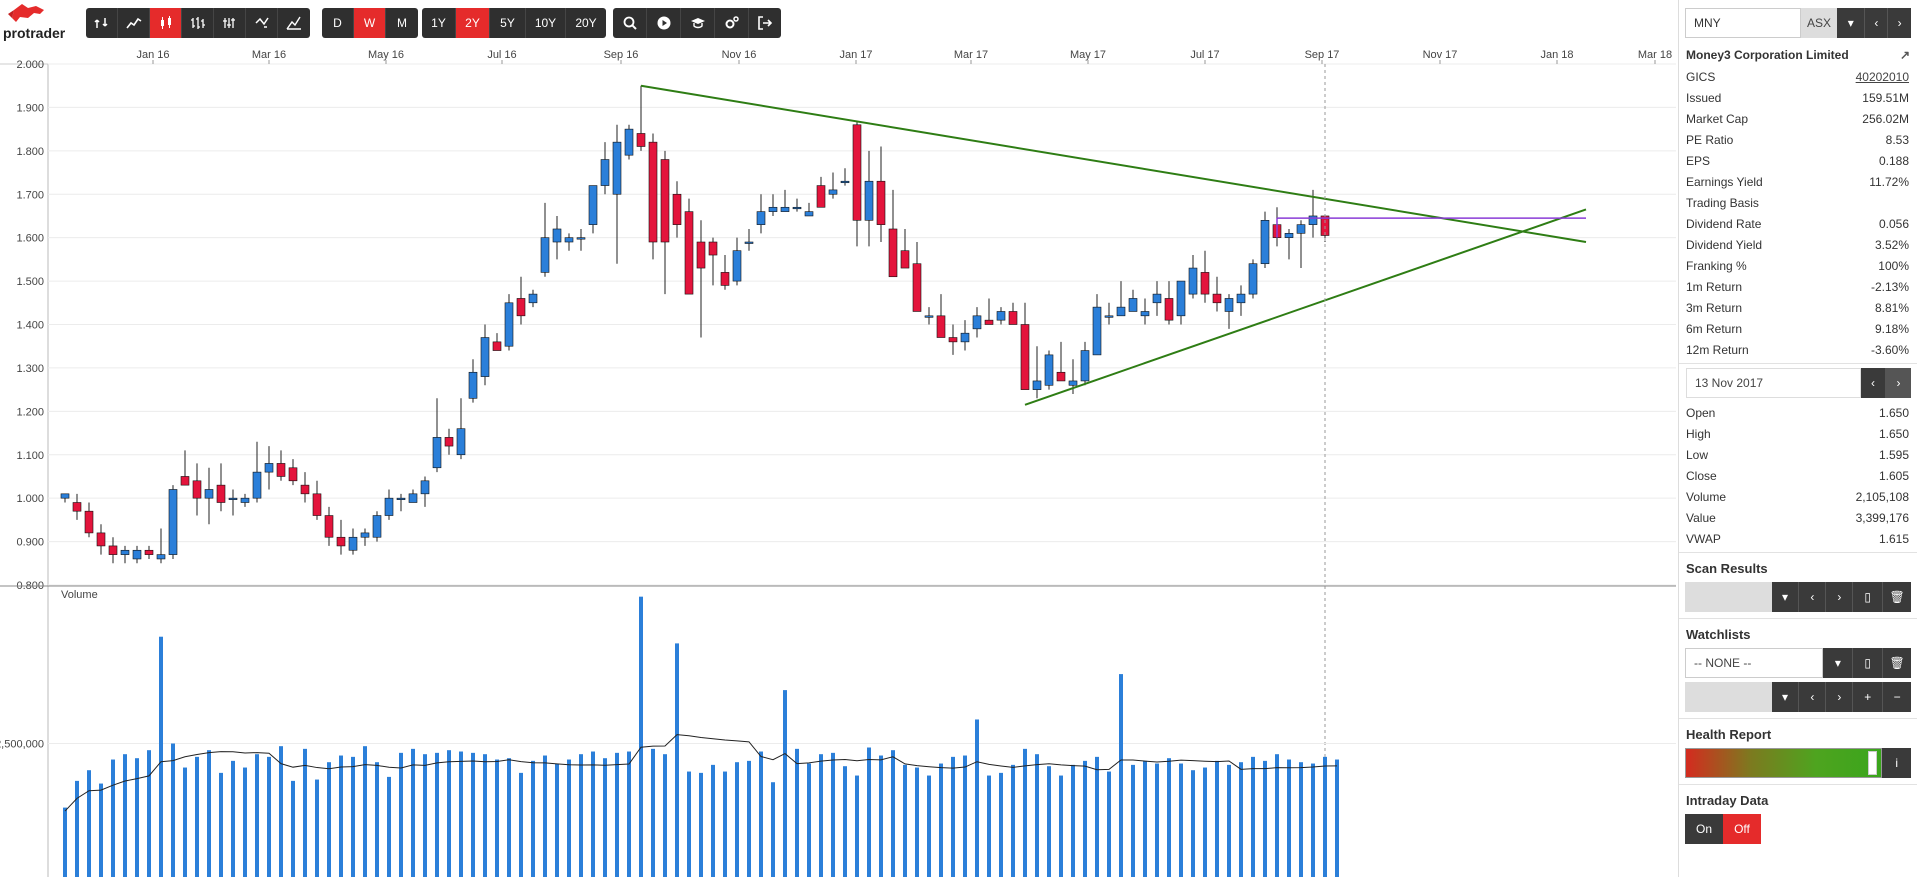 Image resolution: width=1917 pixels, height=877 pixels. What do you see at coordinates (1754, 663) in the screenshot?
I see `watchlist-select: -- NONE --` at bounding box center [1754, 663].